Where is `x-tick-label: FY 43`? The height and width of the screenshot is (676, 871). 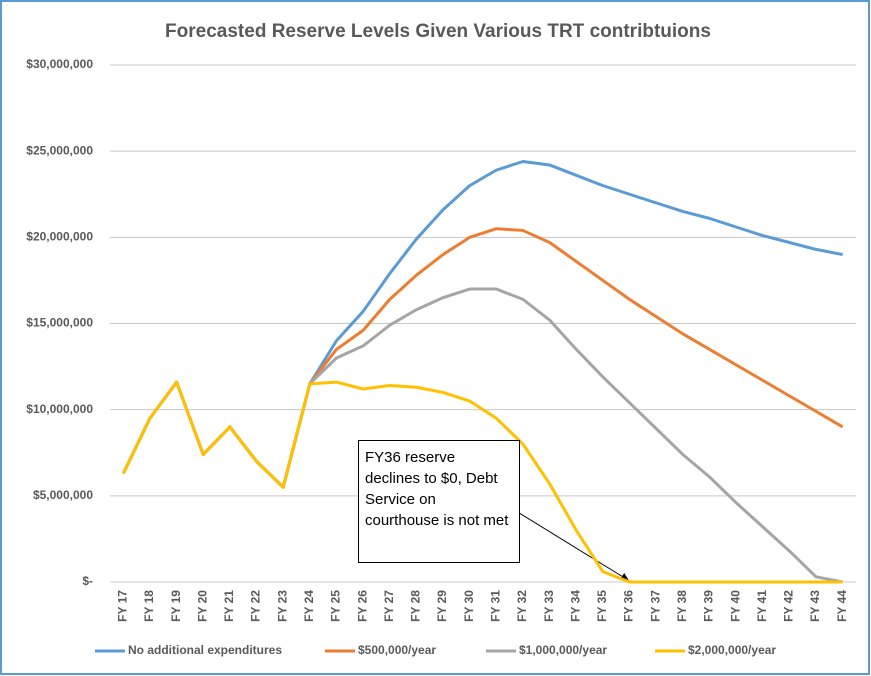 x-tick-label: FY 43 is located at coordinates (815, 606).